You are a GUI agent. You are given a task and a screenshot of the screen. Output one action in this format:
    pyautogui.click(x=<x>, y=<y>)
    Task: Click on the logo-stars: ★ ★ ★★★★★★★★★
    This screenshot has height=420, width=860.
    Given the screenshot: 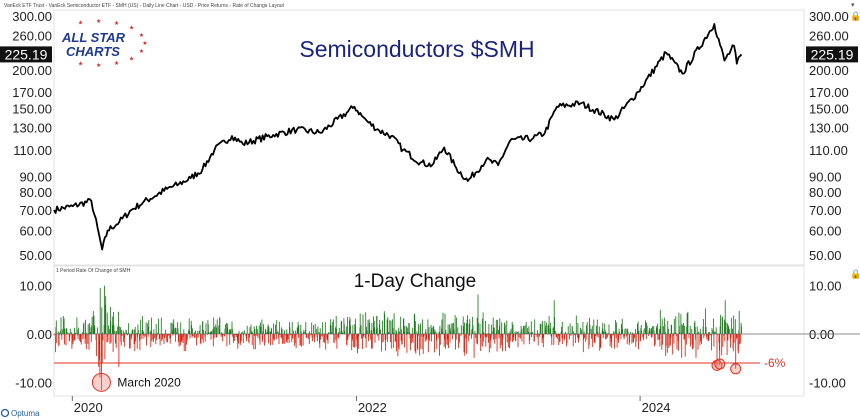 What is the action you would take?
    pyautogui.click(x=113, y=43)
    